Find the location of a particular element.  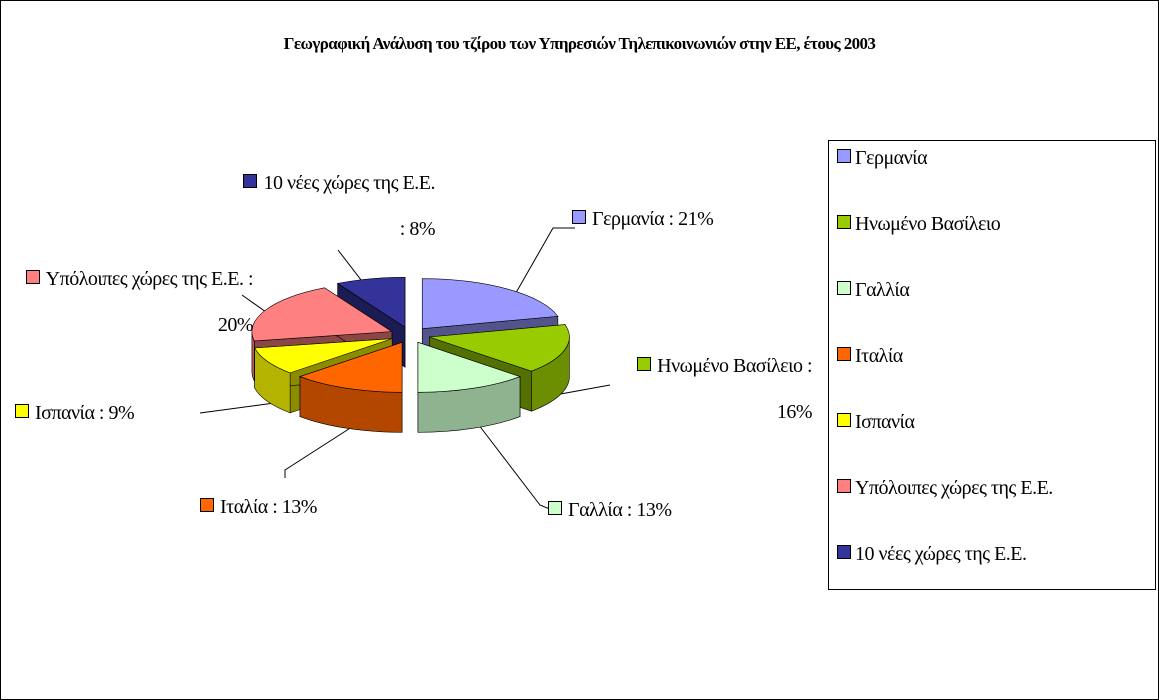

legend-label: Ιταλία is located at coordinates (879, 356).